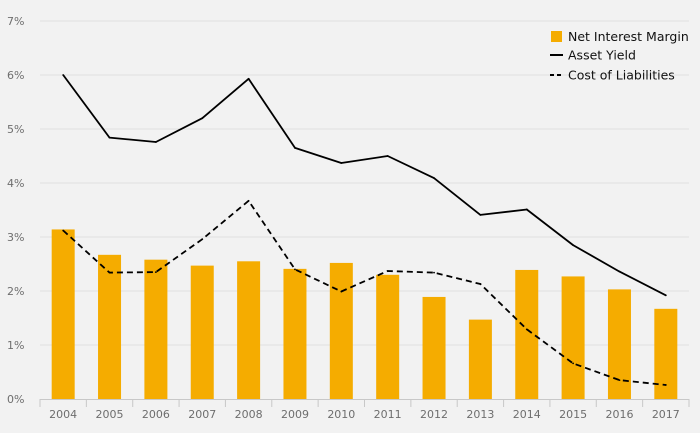 This screenshot has height=433, width=700. What do you see at coordinates (156, 414) in the screenshot?
I see `x-tick-label: 2006` at bounding box center [156, 414].